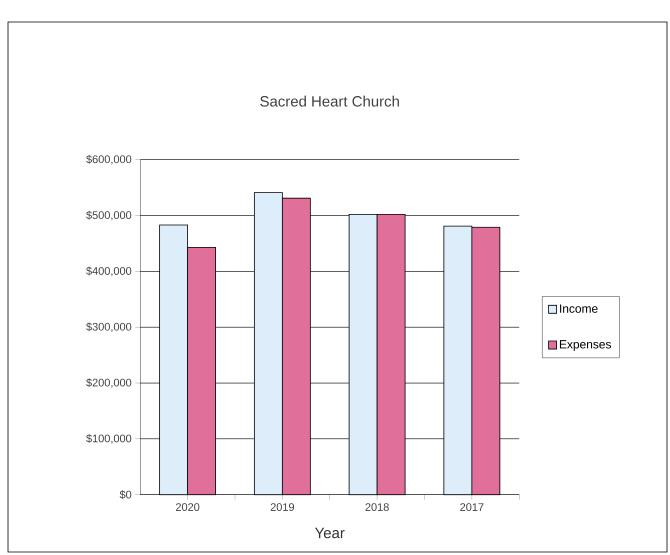 The image size is (670, 555). Describe the element at coordinates (188, 507) in the screenshot. I see `x-tick-label: 2020` at that location.